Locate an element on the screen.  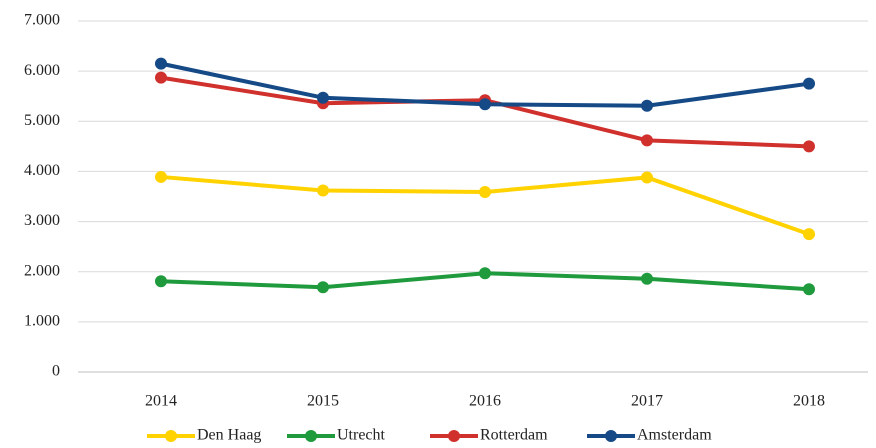
x-tick-label: 2017 is located at coordinates (647, 401).